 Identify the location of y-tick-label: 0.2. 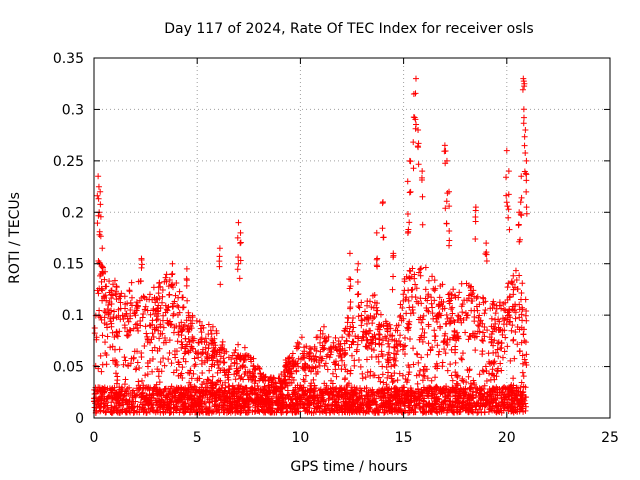
(73, 213).